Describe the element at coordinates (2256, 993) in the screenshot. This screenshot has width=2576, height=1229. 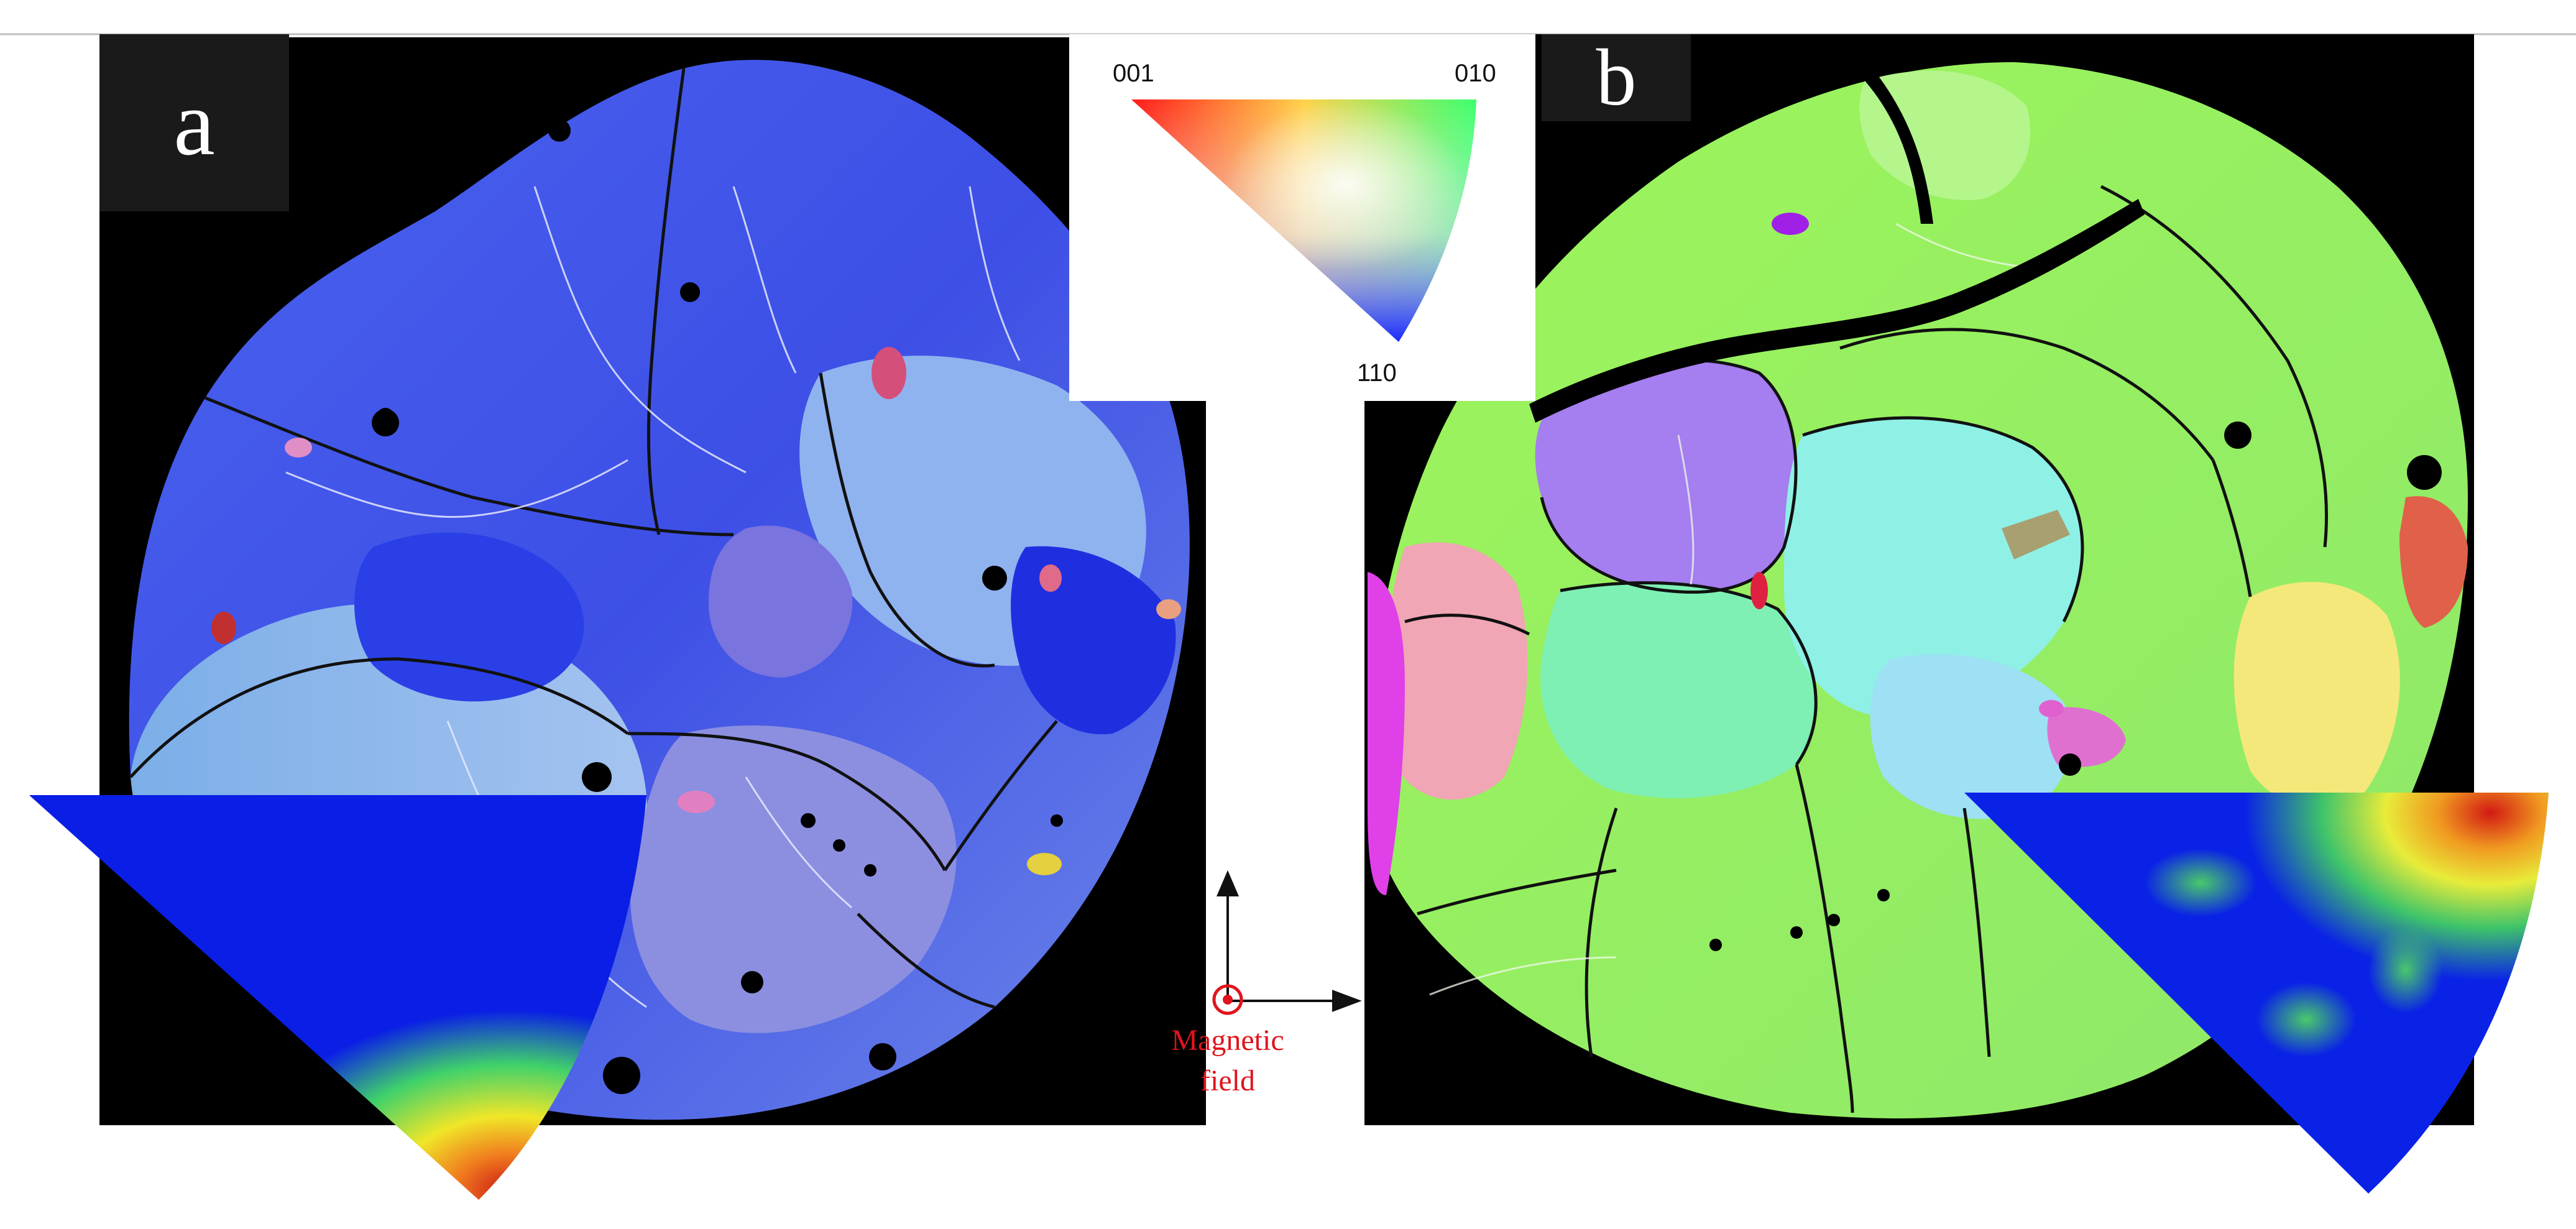
I see `inverse-pole-figure-b` at that location.